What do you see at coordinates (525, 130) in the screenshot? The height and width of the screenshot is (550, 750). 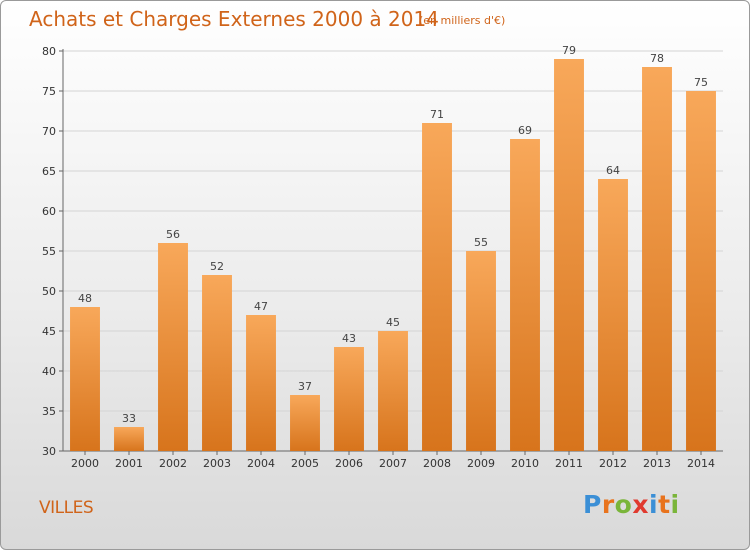 I see `value-label-2010: 69` at bounding box center [525, 130].